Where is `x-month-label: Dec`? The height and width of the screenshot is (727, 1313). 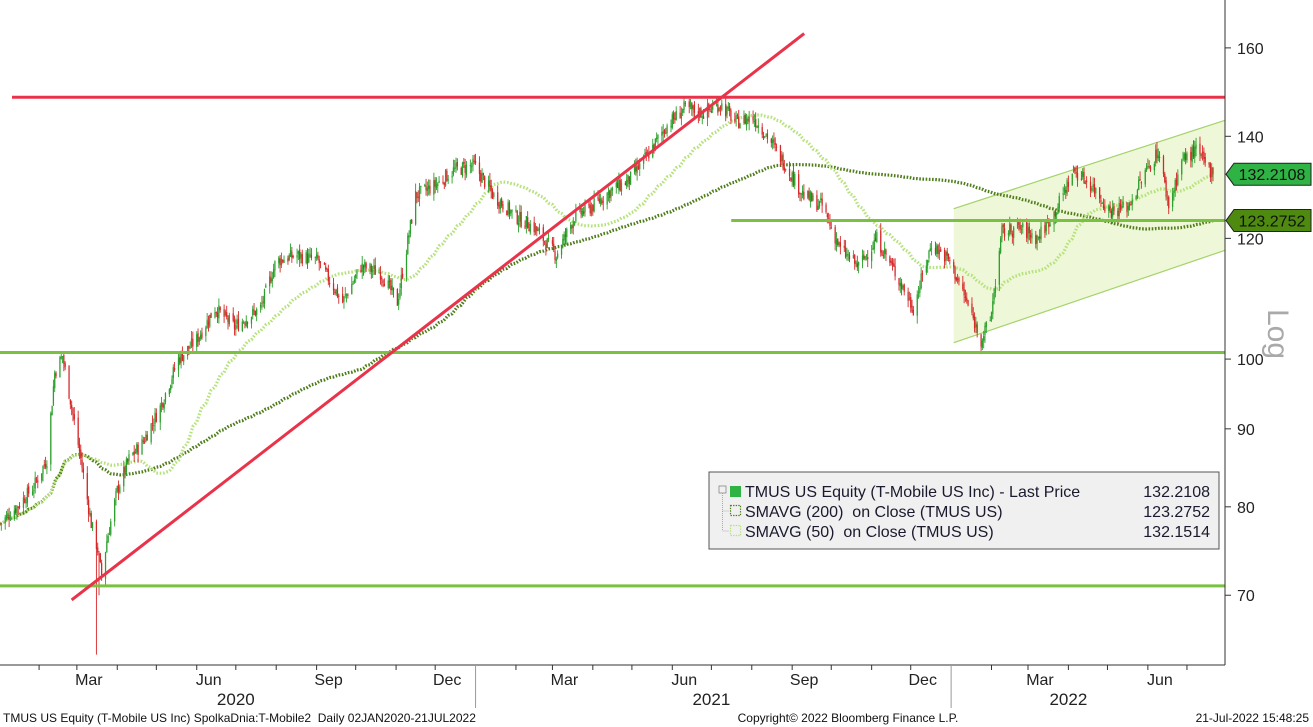 x-month-label: Dec is located at coordinates (447, 680).